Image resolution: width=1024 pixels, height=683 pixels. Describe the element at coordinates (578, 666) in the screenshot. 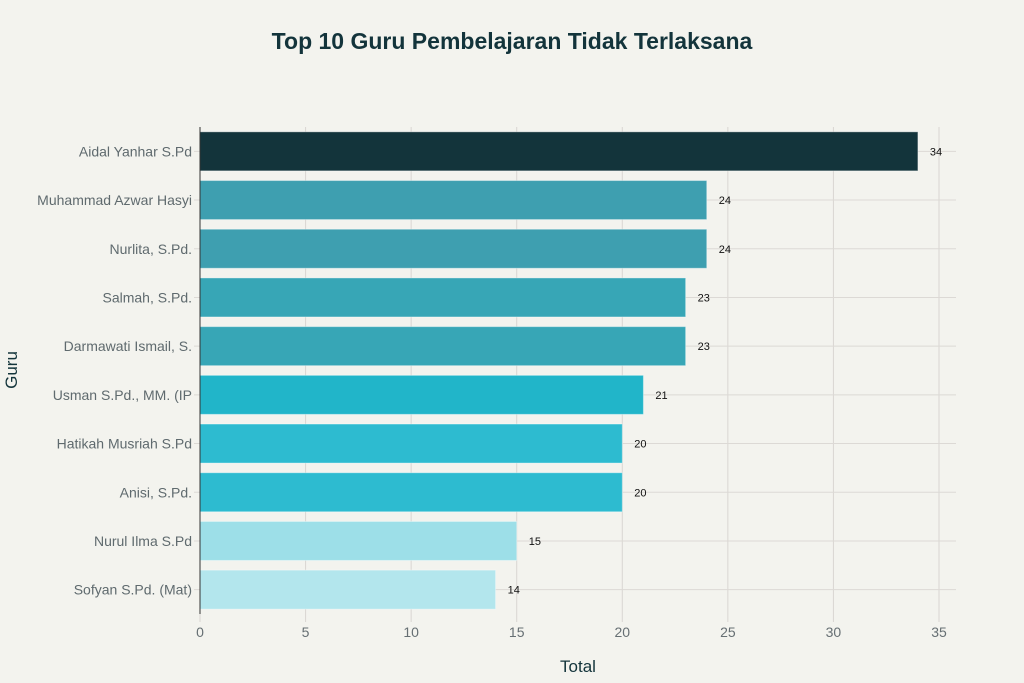

I see `x-axis-title: Total` at that location.